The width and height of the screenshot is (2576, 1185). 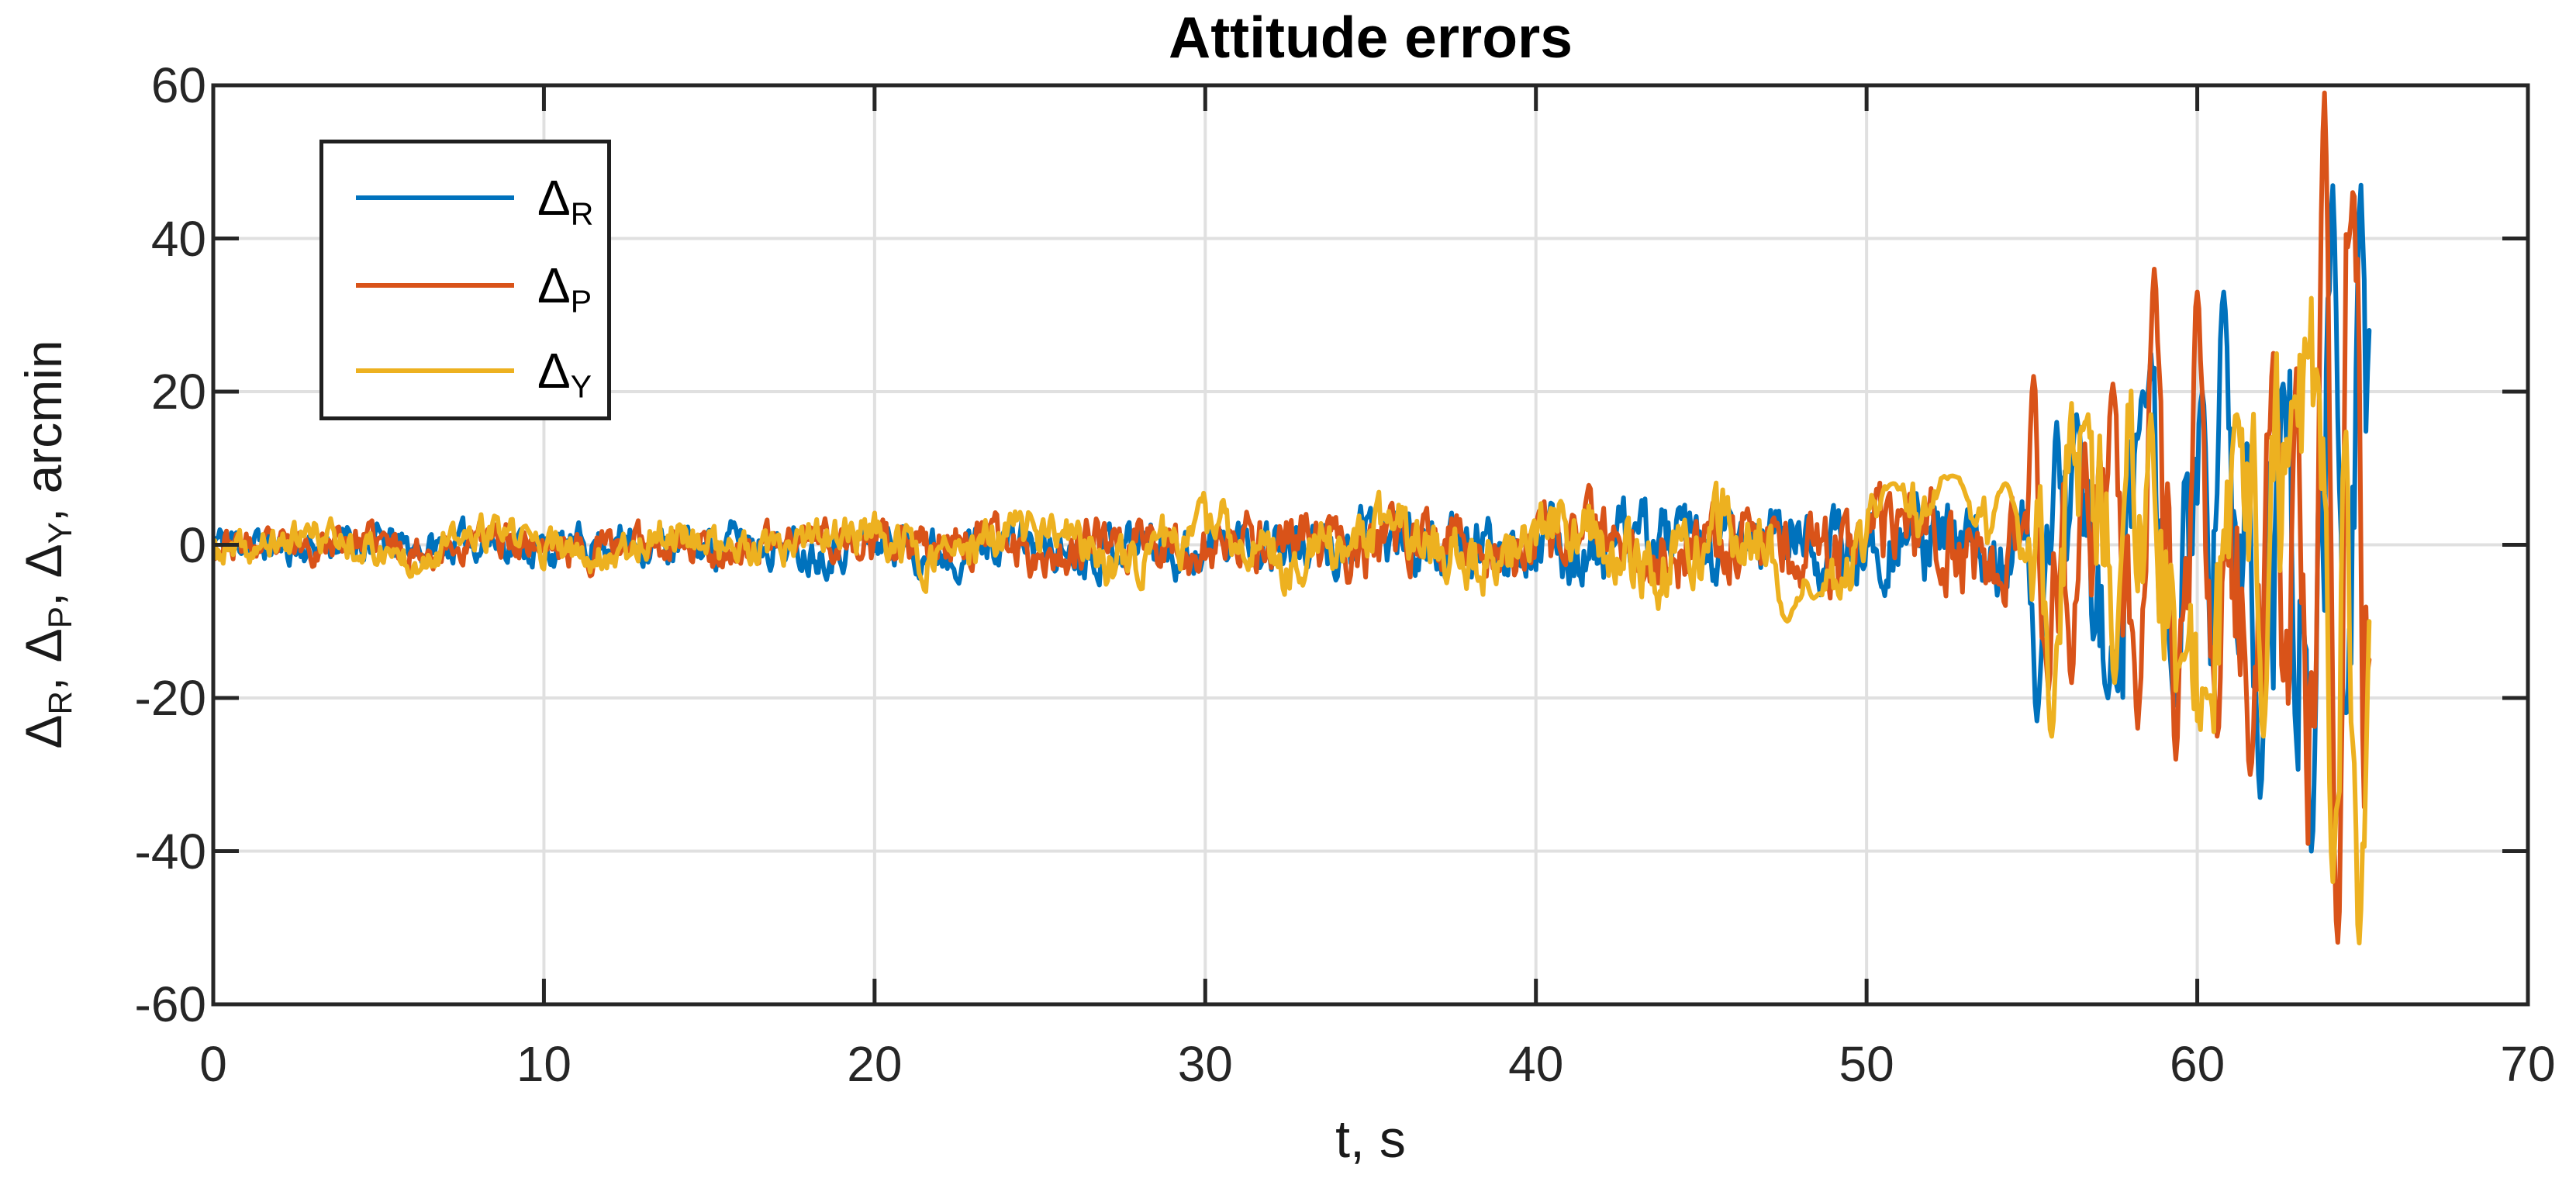 I want to click on legend-label: ΔR, so click(x=565, y=205).